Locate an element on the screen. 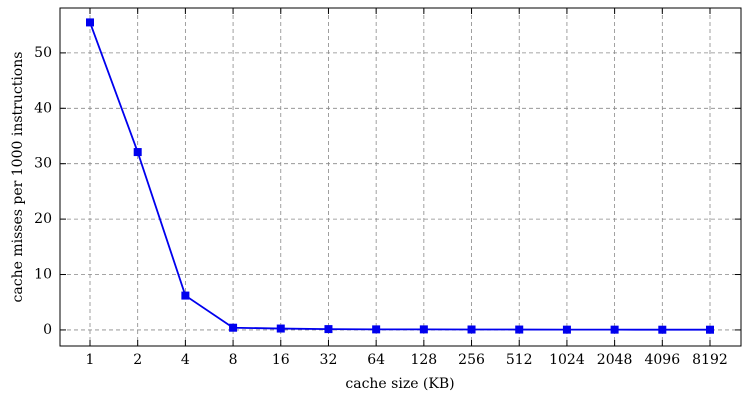 The image size is (748, 400). x-tick-label: 8192 is located at coordinates (710, 360).